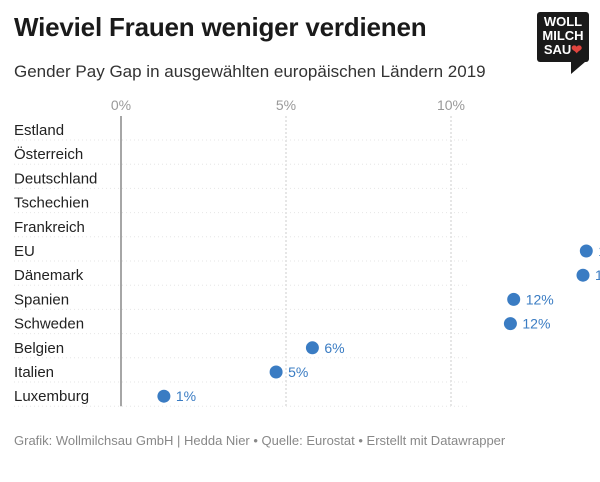  Describe the element at coordinates (48, 154) in the screenshot. I see `country-label: Österreich` at that location.